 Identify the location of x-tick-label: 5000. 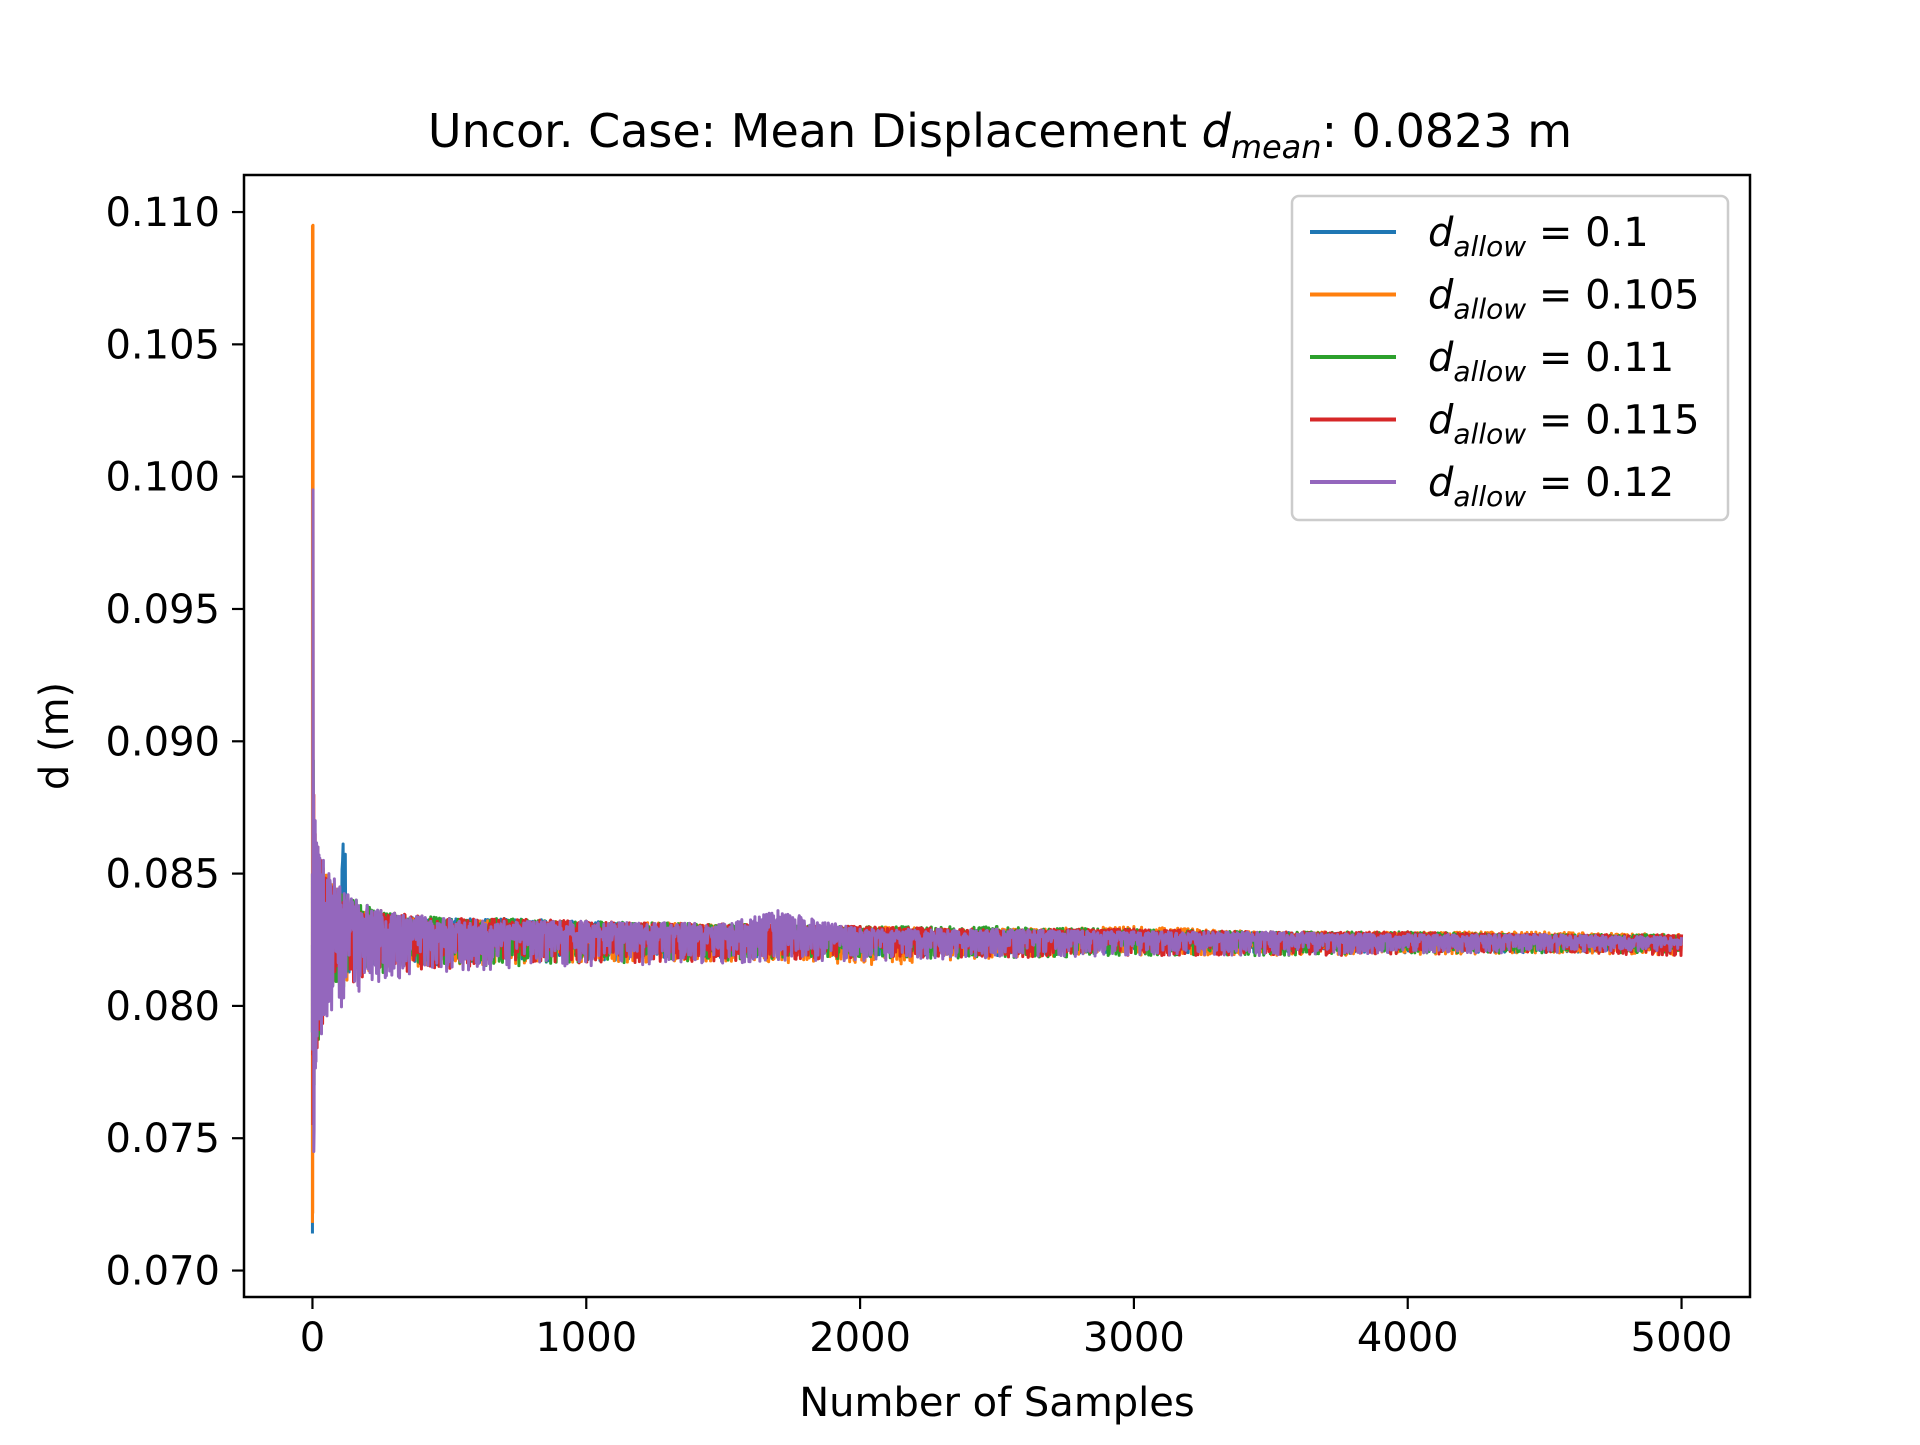
(1682, 1338).